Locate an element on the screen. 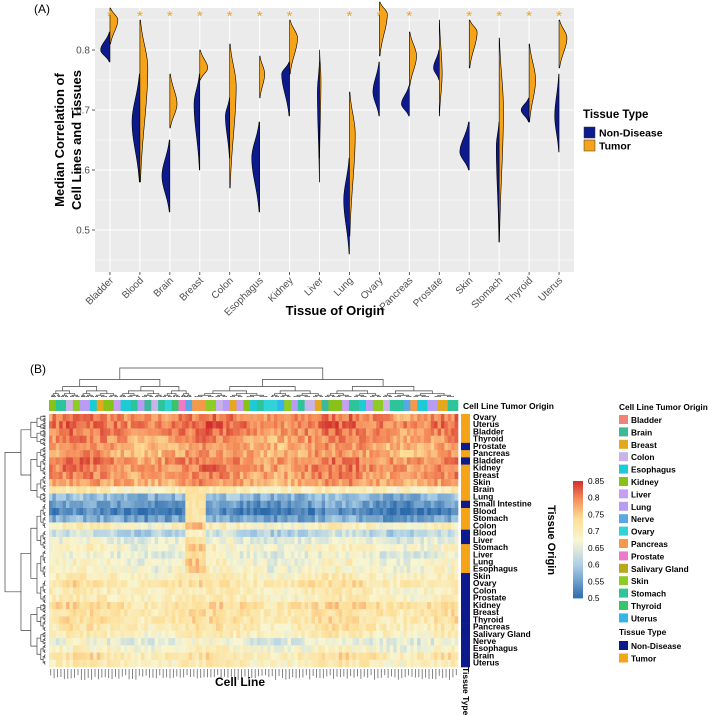 The height and width of the screenshot is (716, 709). origin-cell-pancreas is located at coordinates (197, 405).